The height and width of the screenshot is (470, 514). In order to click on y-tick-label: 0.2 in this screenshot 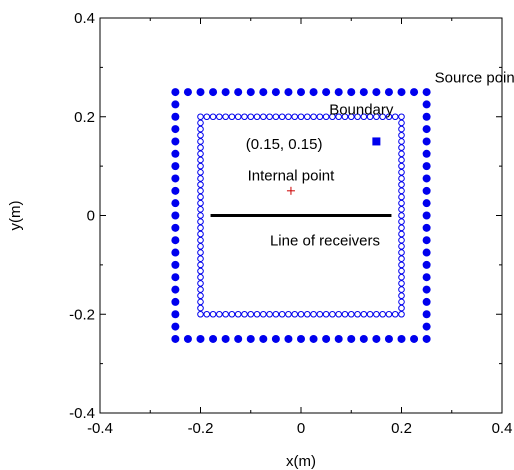, I will do `click(84, 117)`.